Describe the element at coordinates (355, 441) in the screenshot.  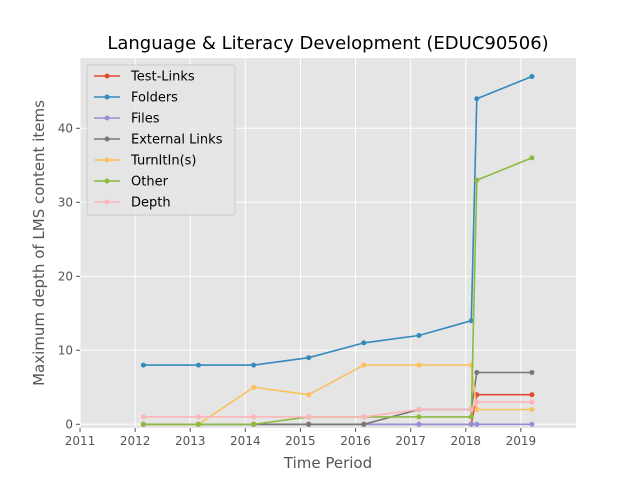
I see `x-tick-label: 2016` at that location.